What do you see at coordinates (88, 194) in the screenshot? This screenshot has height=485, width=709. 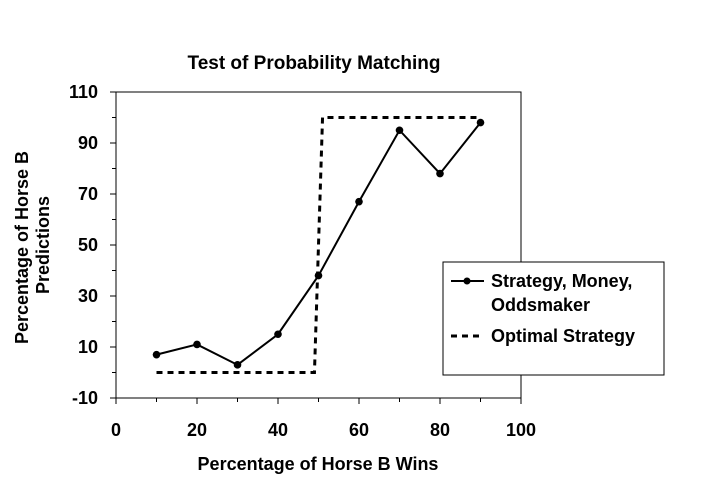 I see `y-tick-label: 70` at bounding box center [88, 194].